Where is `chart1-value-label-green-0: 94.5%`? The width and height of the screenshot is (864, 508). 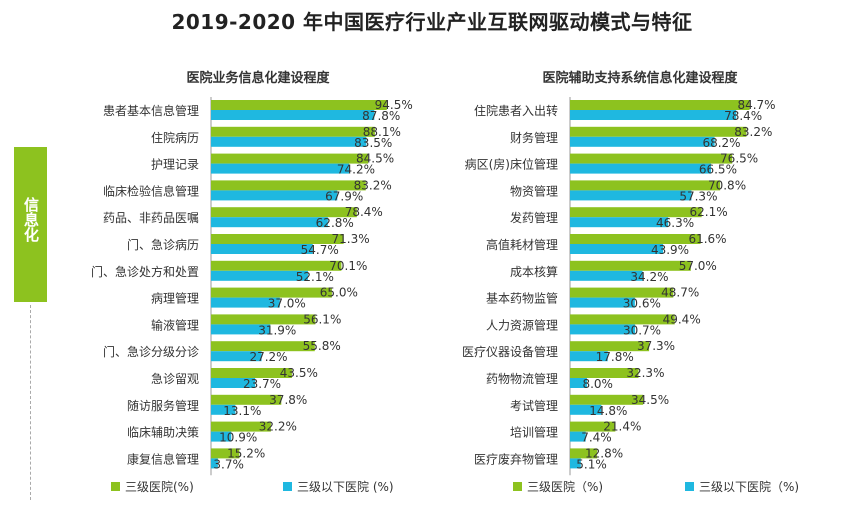
chart1-value-label-green-0: 94.5% is located at coordinates (394, 105).